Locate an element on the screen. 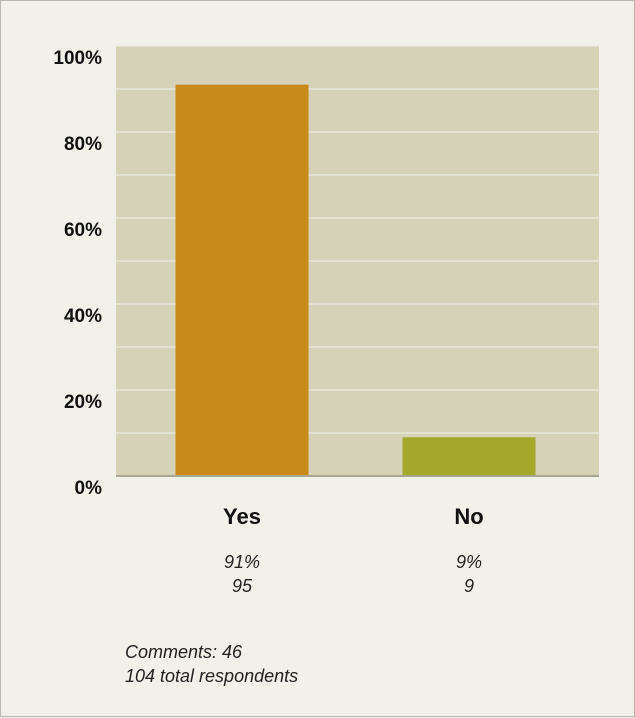  count-label-no: 9 is located at coordinates (468, 586).